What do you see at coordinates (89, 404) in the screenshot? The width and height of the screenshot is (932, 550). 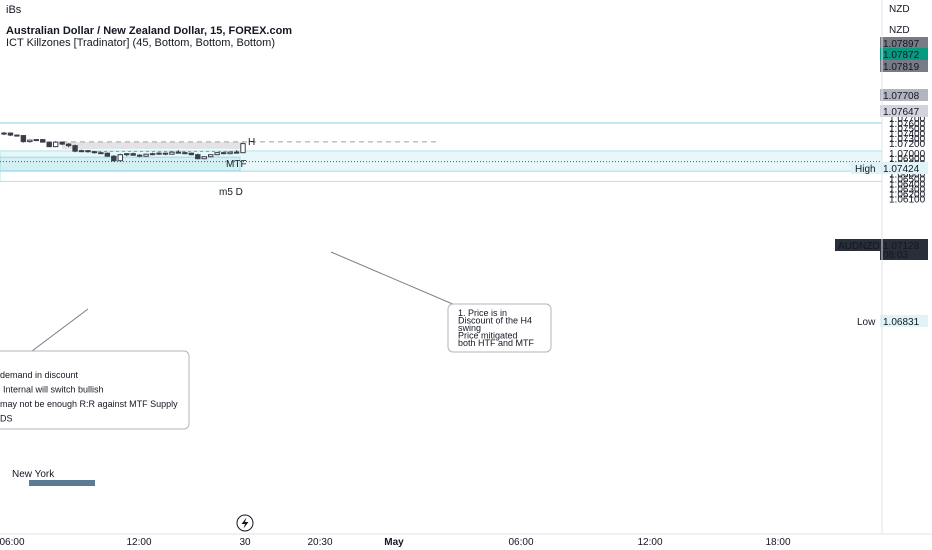 I see `left-note-line: may not be enough R:R against MTF Supply` at bounding box center [89, 404].